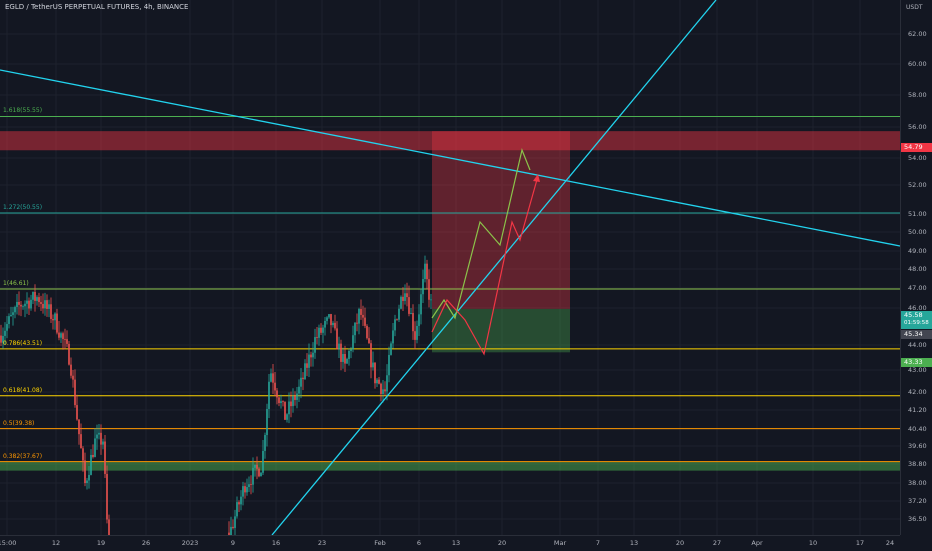 This screenshot has height=551, width=932. I want to click on price-tick-label: 52.00, so click(917, 185).